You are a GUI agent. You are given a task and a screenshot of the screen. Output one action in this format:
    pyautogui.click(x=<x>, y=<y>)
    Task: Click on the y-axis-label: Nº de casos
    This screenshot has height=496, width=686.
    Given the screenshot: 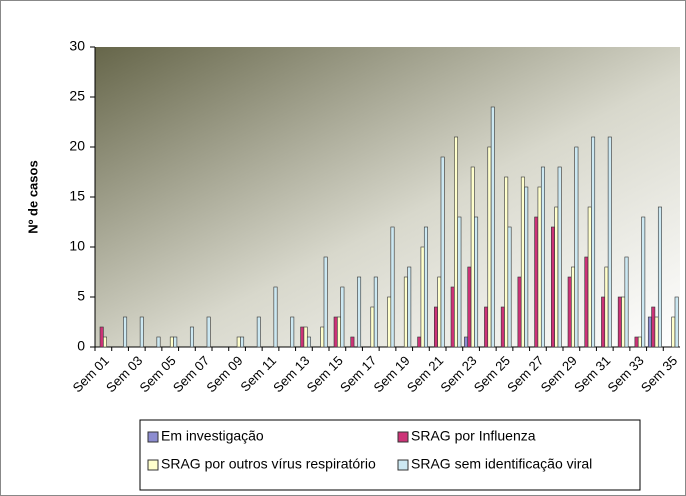 What is the action you would take?
    pyautogui.click(x=32, y=196)
    